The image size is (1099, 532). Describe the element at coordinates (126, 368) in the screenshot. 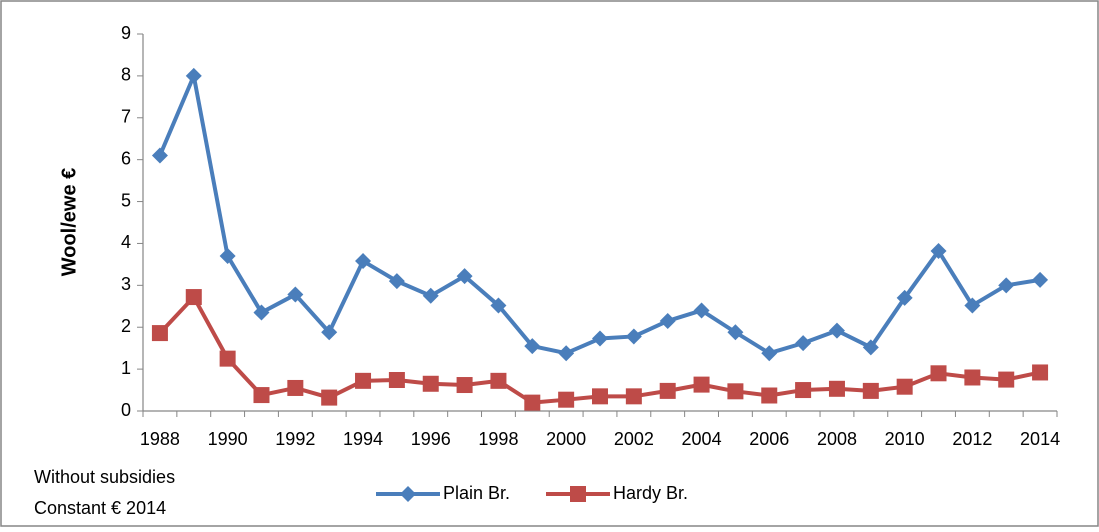

I see `y-tick-label: 1` at that location.